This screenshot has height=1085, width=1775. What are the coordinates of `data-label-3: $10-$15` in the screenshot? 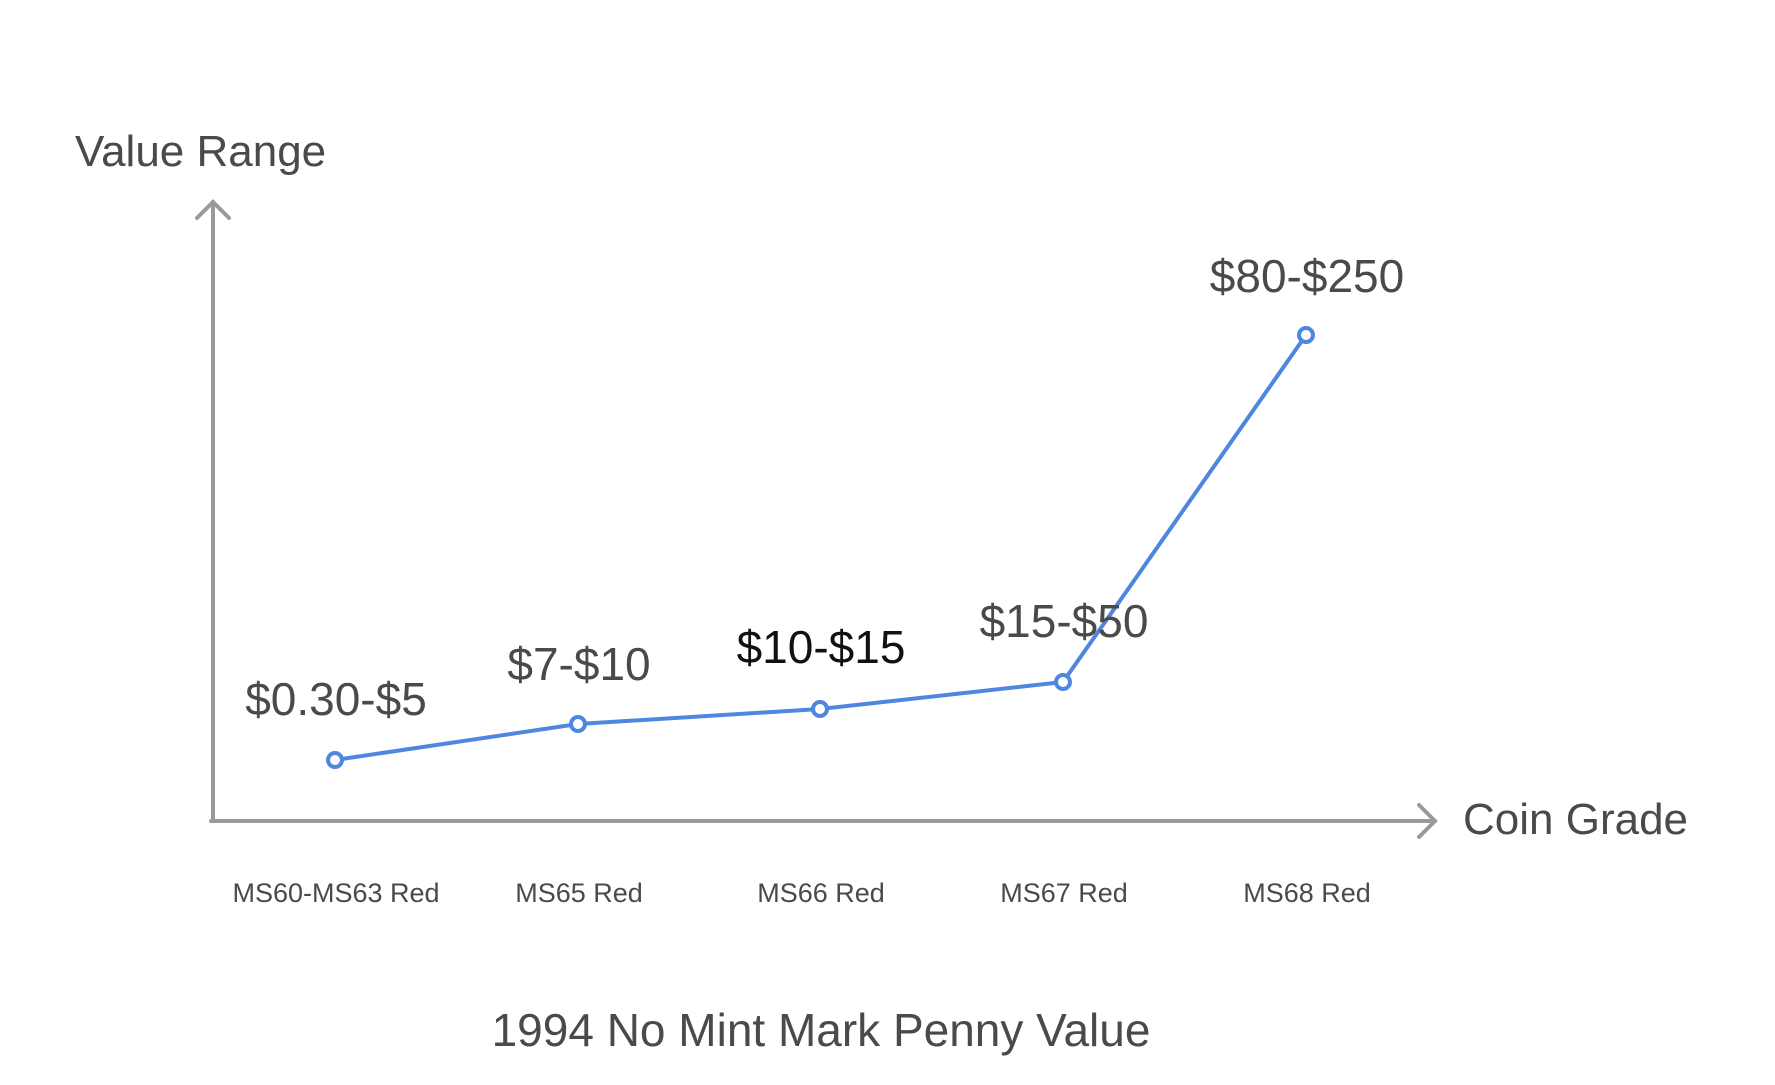 It's located at (821, 647).